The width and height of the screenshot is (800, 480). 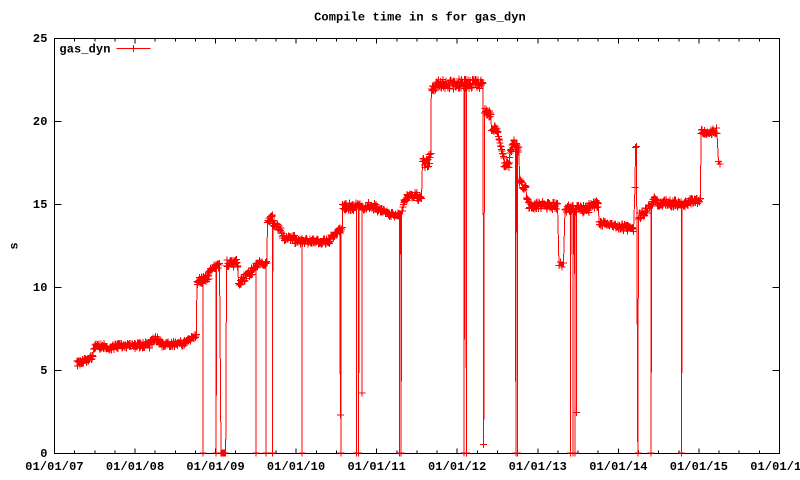 I want to click on svg-text: 15, so click(x=40, y=205).